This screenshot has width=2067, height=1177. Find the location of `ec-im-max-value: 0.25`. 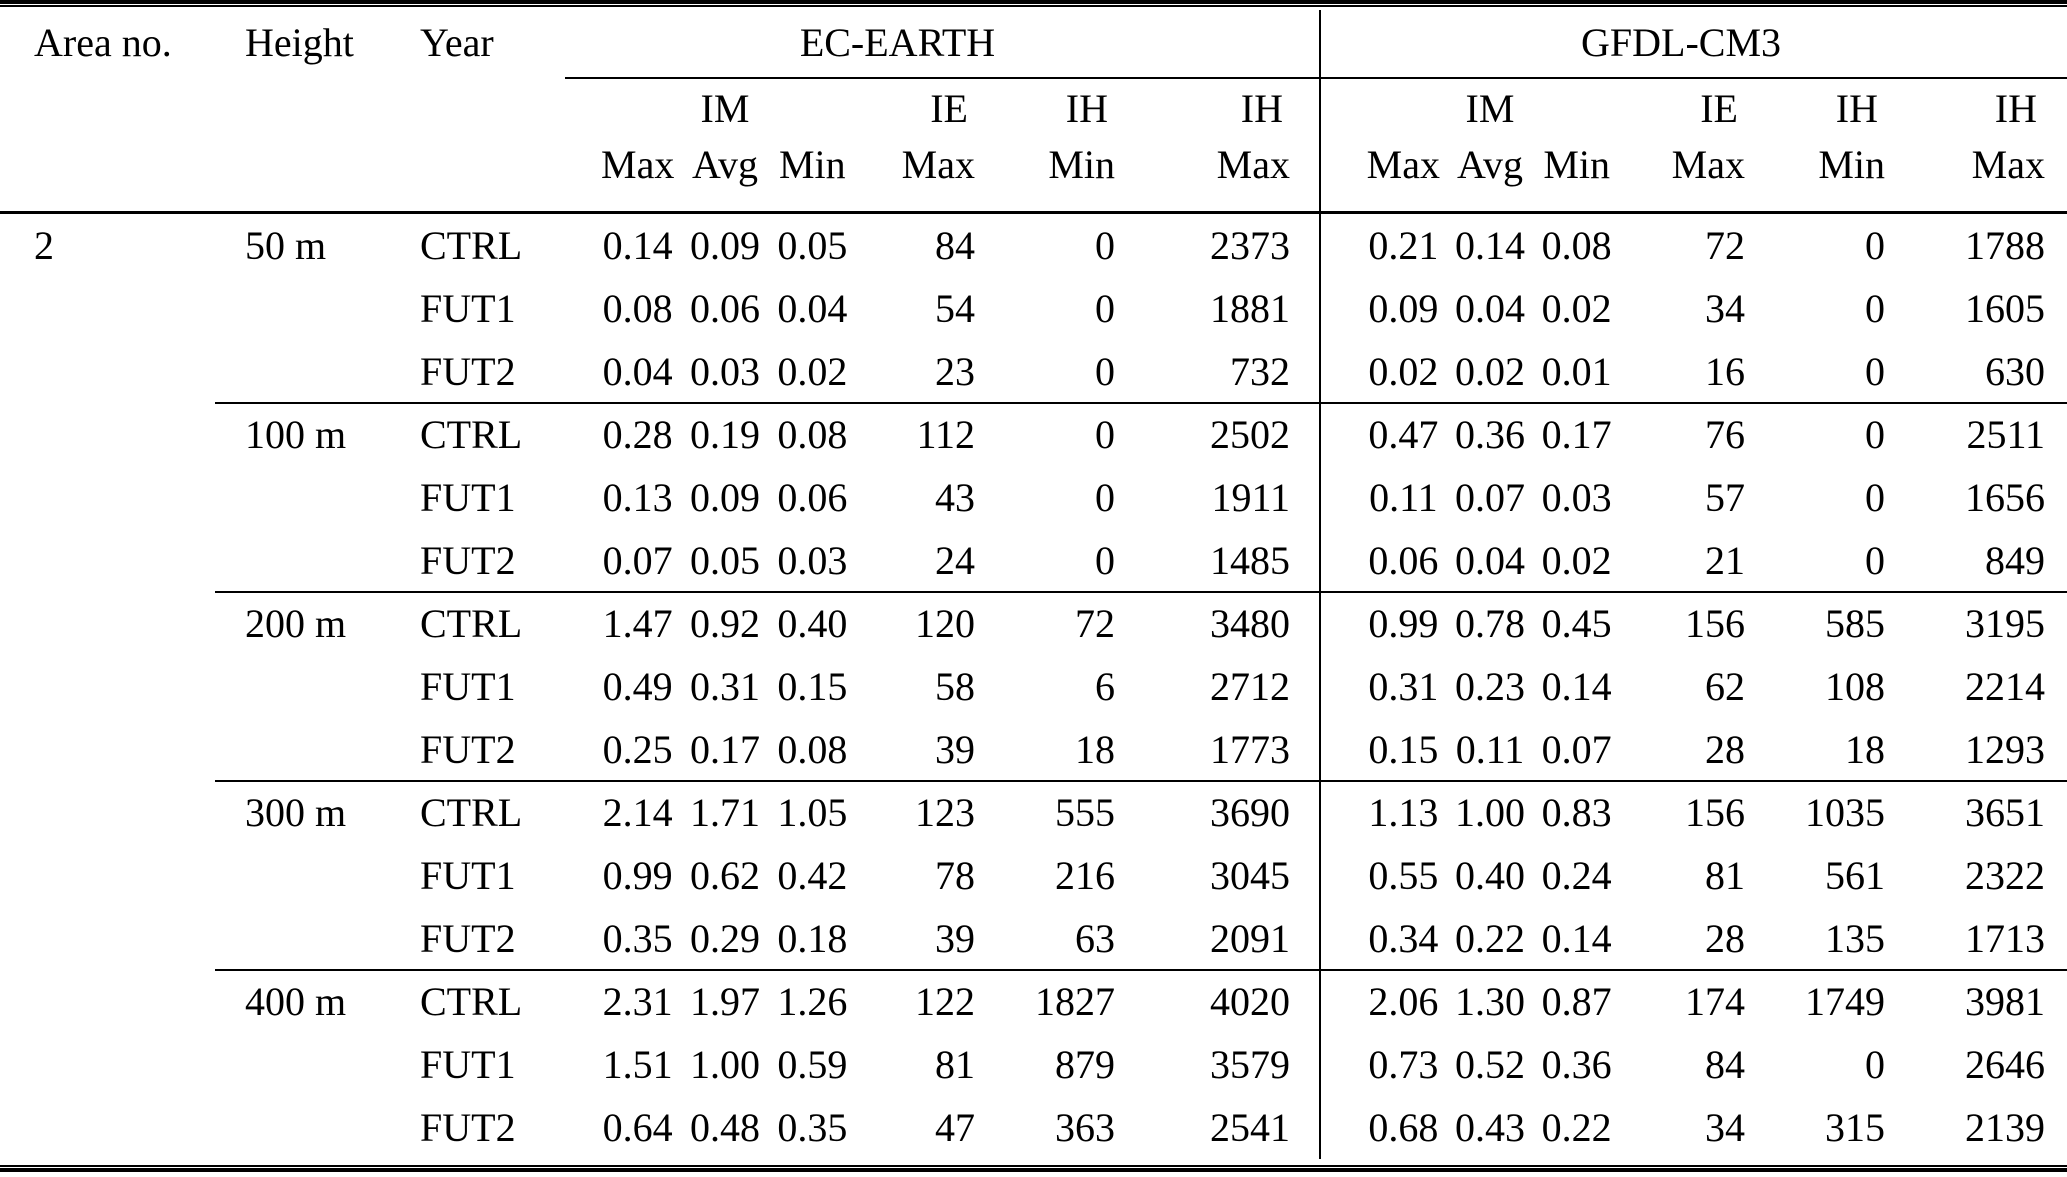

ec-im-max-value: 0.25 is located at coordinates (637, 749).